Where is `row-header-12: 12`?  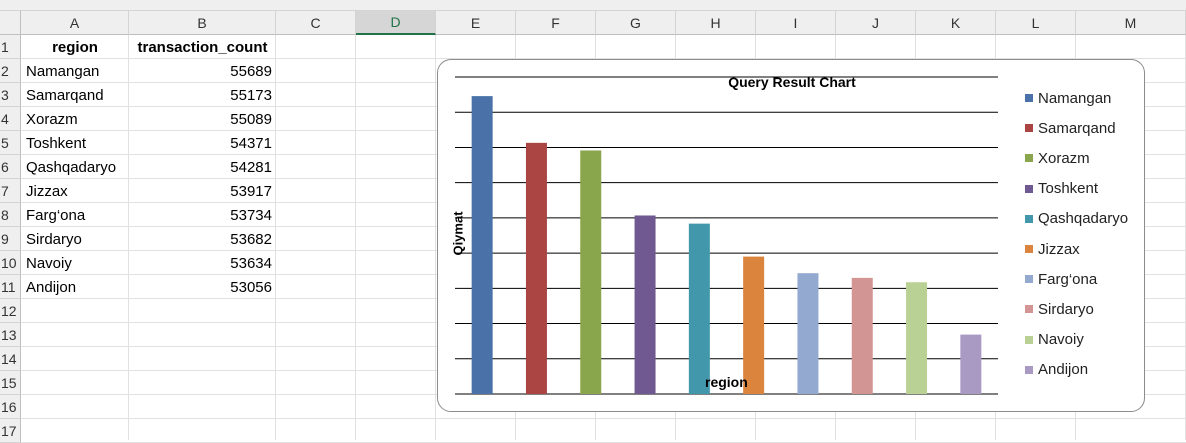 row-header-12: 12 is located at coordinates (10, 311).